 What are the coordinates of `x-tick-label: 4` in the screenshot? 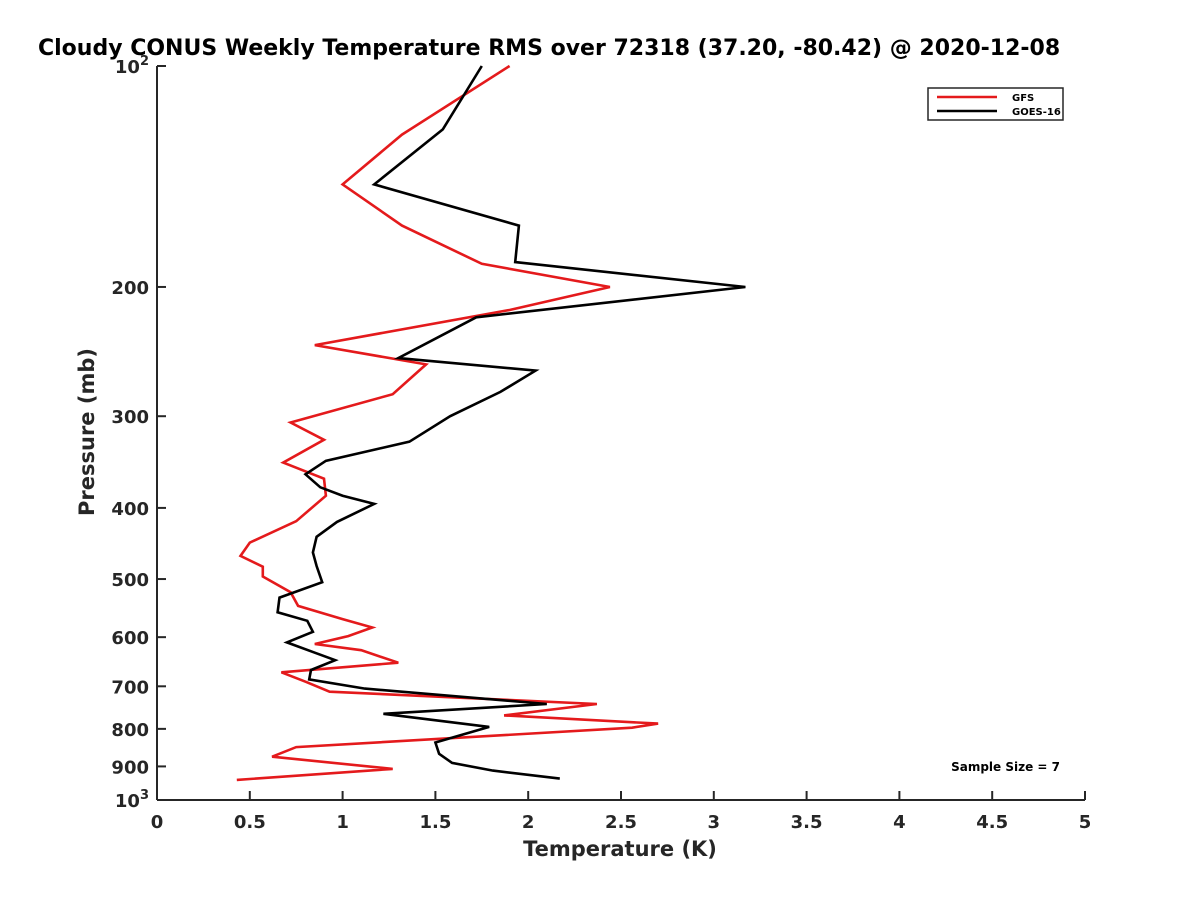 It's located at (899, 822).